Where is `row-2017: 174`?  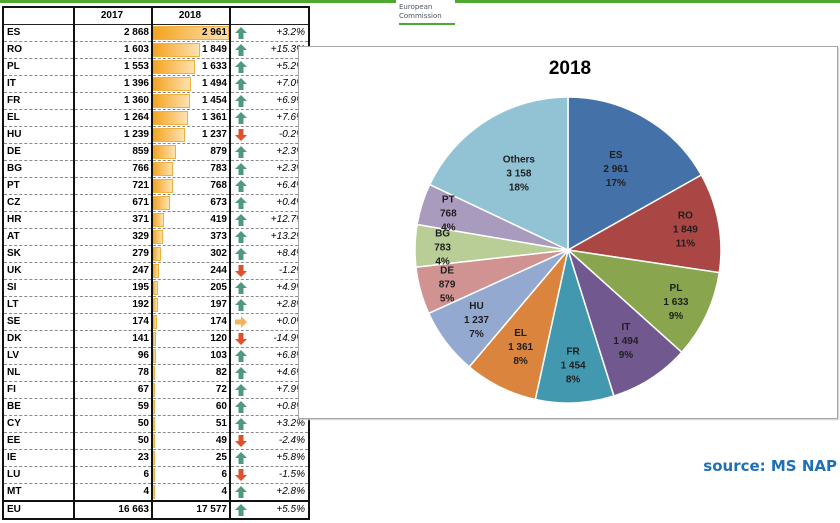
row-2017: 174 is located at coordinates (113, 322).